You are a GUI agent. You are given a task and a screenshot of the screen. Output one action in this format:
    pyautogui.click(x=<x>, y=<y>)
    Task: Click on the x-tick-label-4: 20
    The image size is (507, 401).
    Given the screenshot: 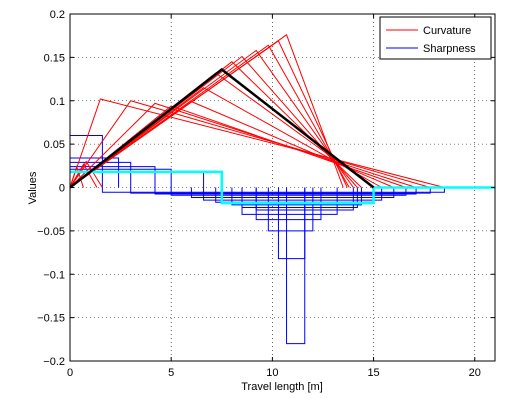 What is the action you would take?
    pyautogui.click(x=475, y=373)
    